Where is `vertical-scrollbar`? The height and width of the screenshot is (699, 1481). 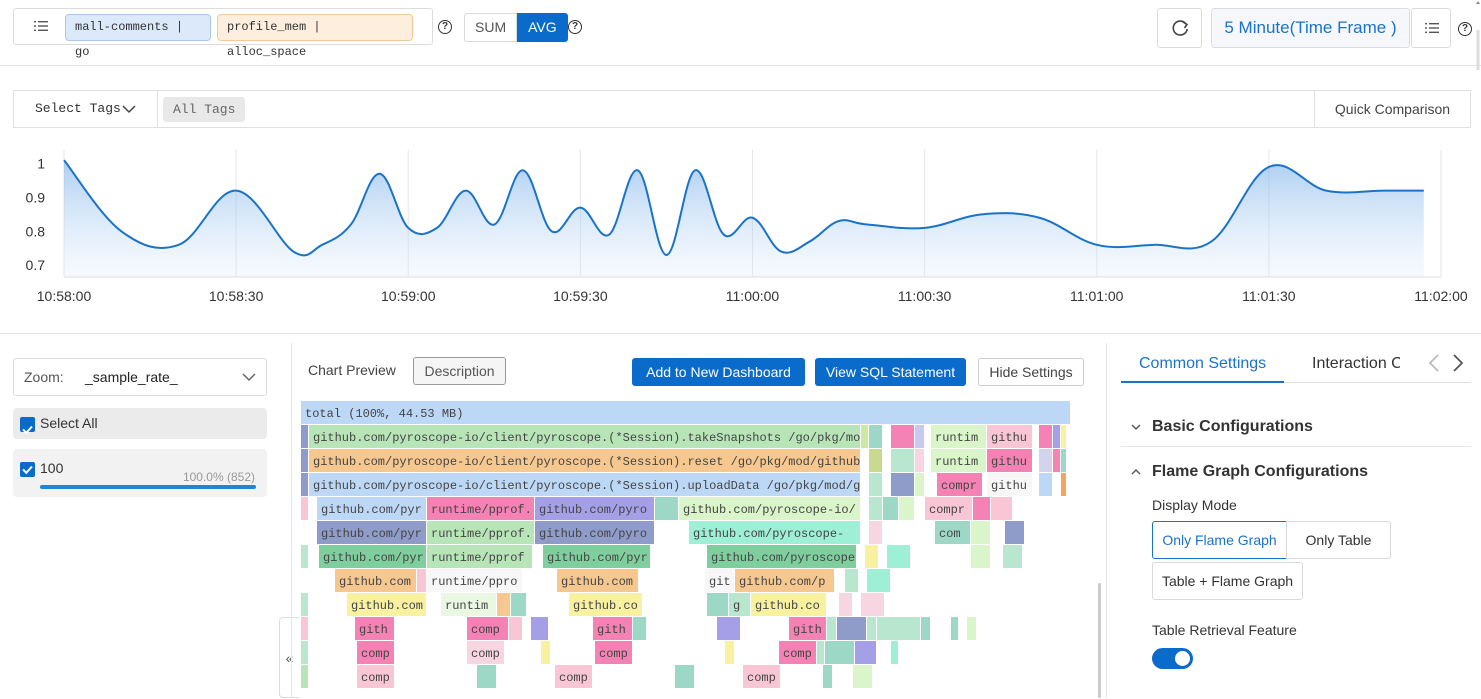
vertical-scrollbar is located at coordinates (1099, 640).